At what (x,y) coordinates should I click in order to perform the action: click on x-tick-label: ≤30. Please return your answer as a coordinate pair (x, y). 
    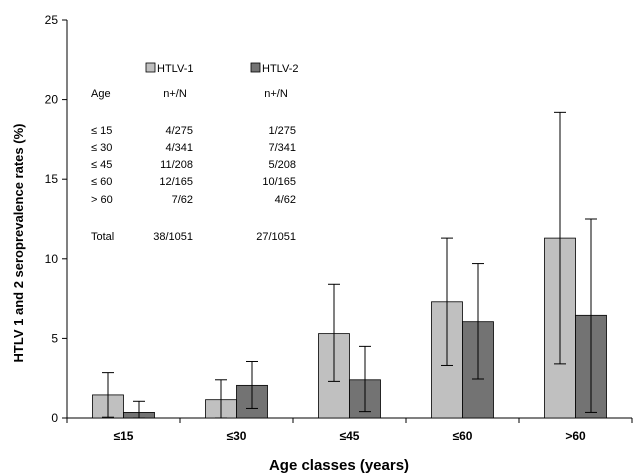
    Looking at the image, I should click on (237, 436).